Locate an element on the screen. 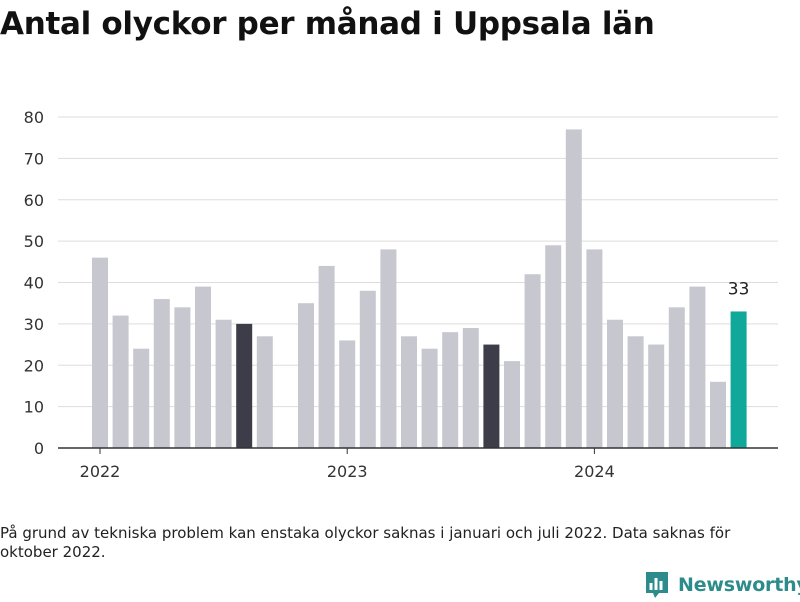 This screenshot has width=800, height=602. brand-name: Newsworthy is located at coordinates (739, 585).